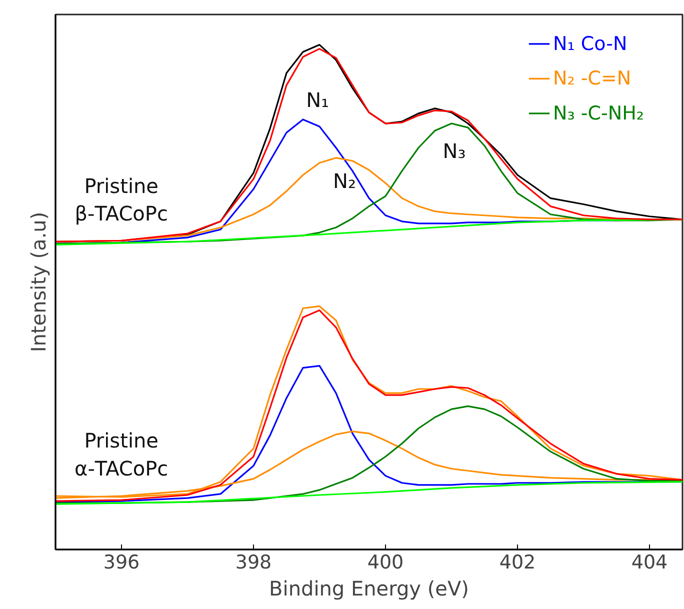 Image resolution: width=684 pixels, height=609 pixels. I want to click on x-tick-label: 400, so click(385, 563).